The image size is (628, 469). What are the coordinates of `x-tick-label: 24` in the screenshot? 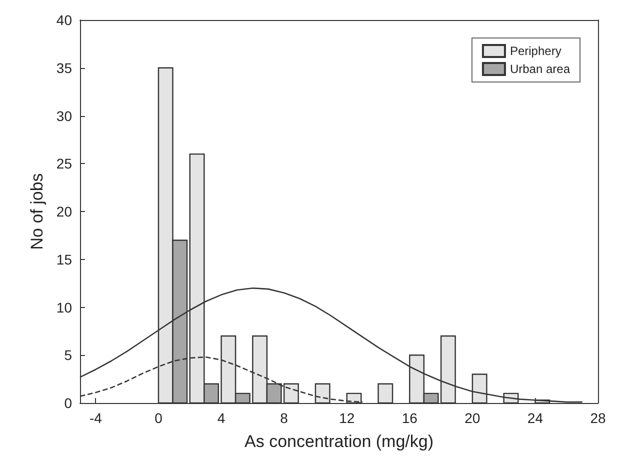 It's located at (535, 418).